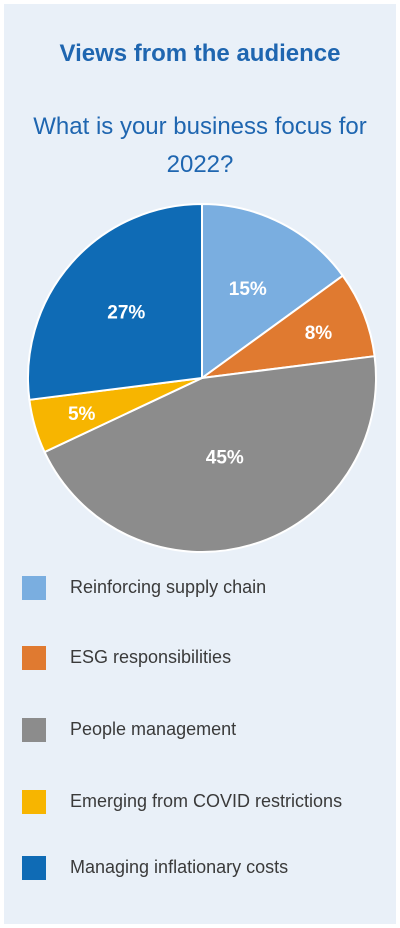 This screenshot has width=400, height=928. What do you see at coordinates (82, 414) in the screenshot?
I see `pie-data-label-3: 5%` at bounding box center [82, 414].